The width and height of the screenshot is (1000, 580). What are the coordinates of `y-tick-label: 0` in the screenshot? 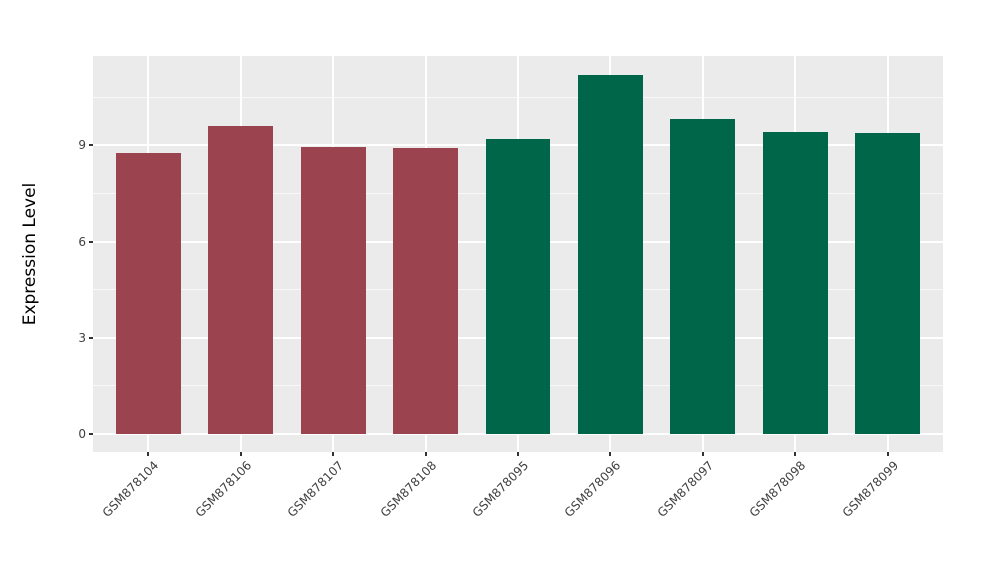 It's located at (82, 433).